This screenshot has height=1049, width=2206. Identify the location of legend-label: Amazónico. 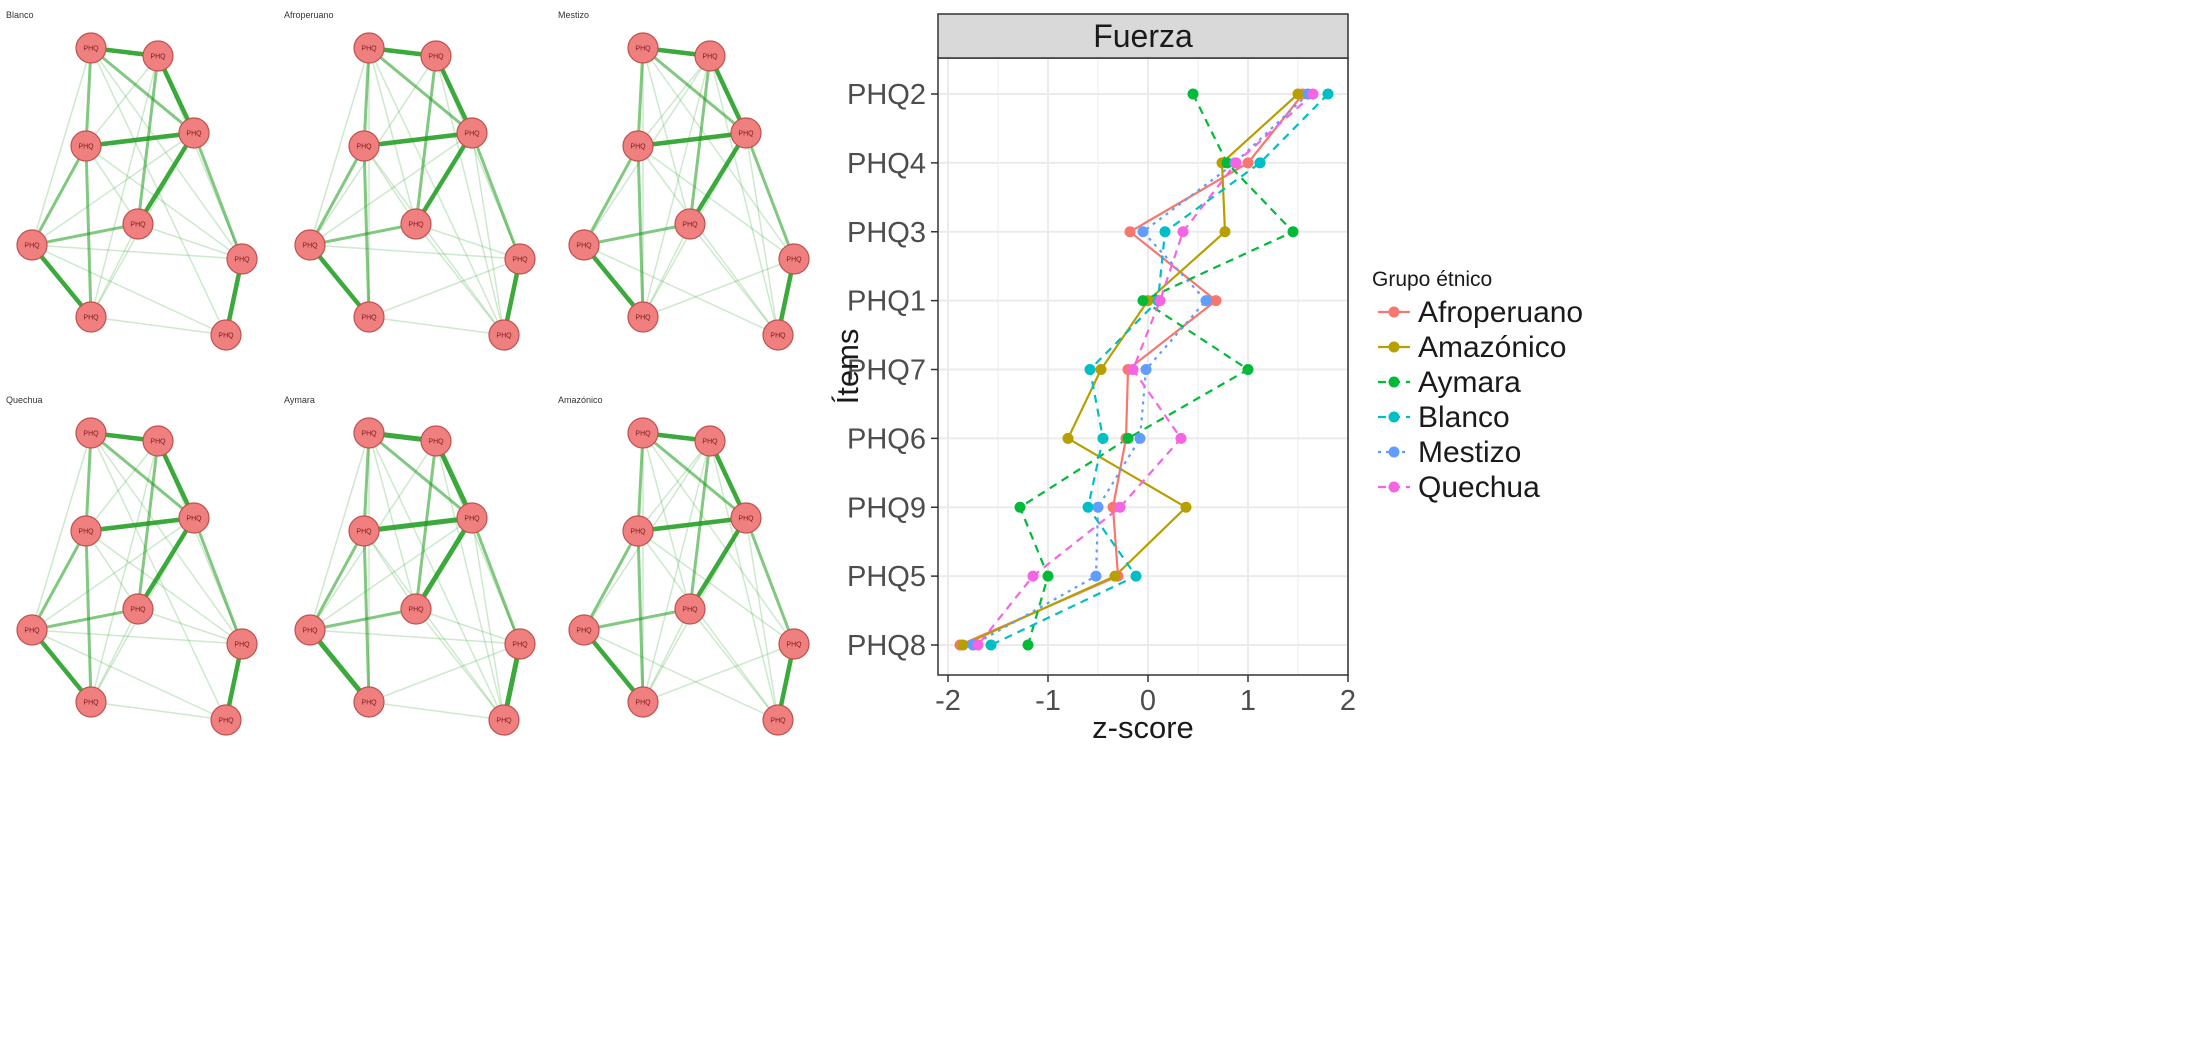
(1492, 347).